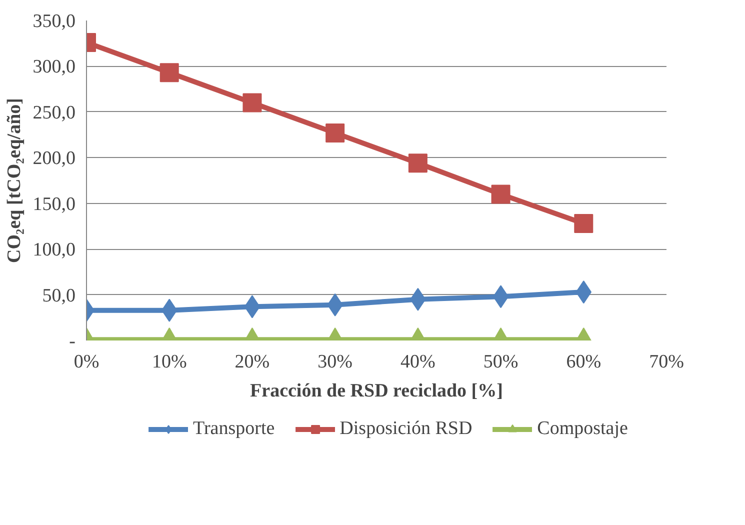 The height and width of the screenshot is (525, 745). Describe the element at coordinates (59, 295) in the screenshot. I see `y-tick-label: 50,0` at that location.